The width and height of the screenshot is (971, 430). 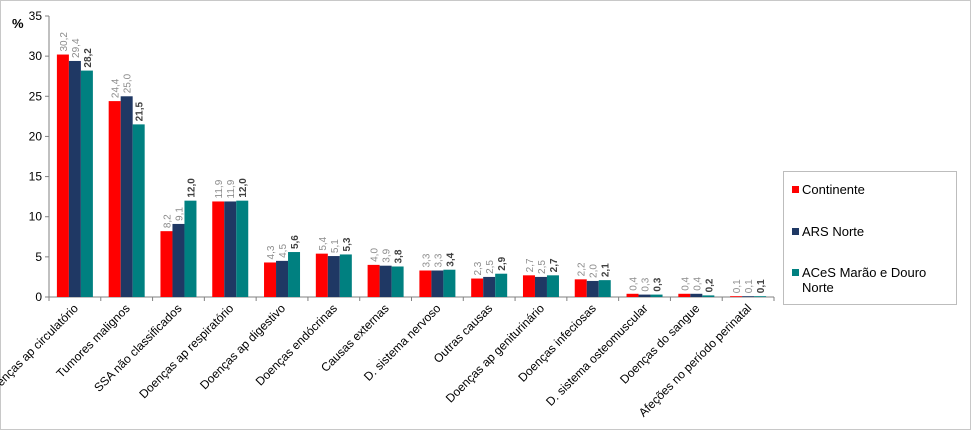 What do you see at coordinates (167, 221) in the screenshot?
I see `data-label: 8,2` at bounding box center [167, 221].